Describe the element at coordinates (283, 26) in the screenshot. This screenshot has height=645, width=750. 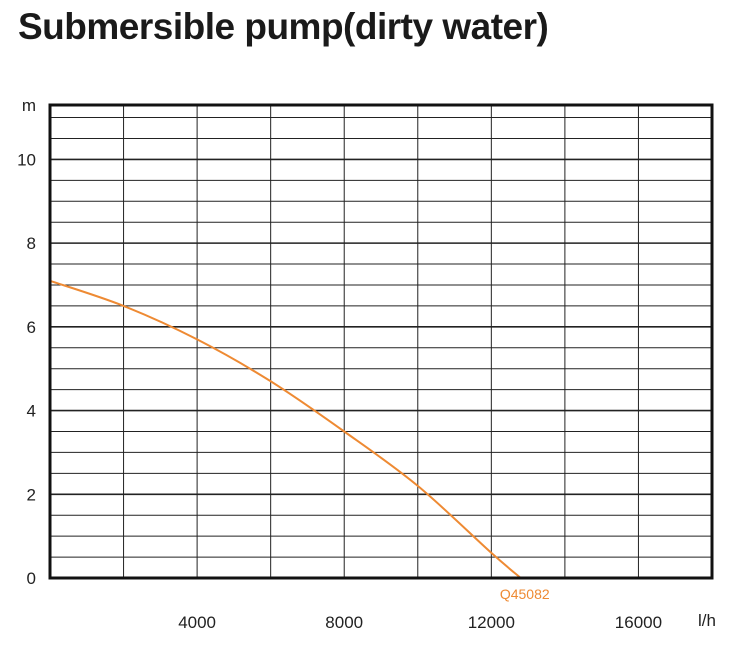
I see `chart-title: Submersible pump(dirty water)` at that location.